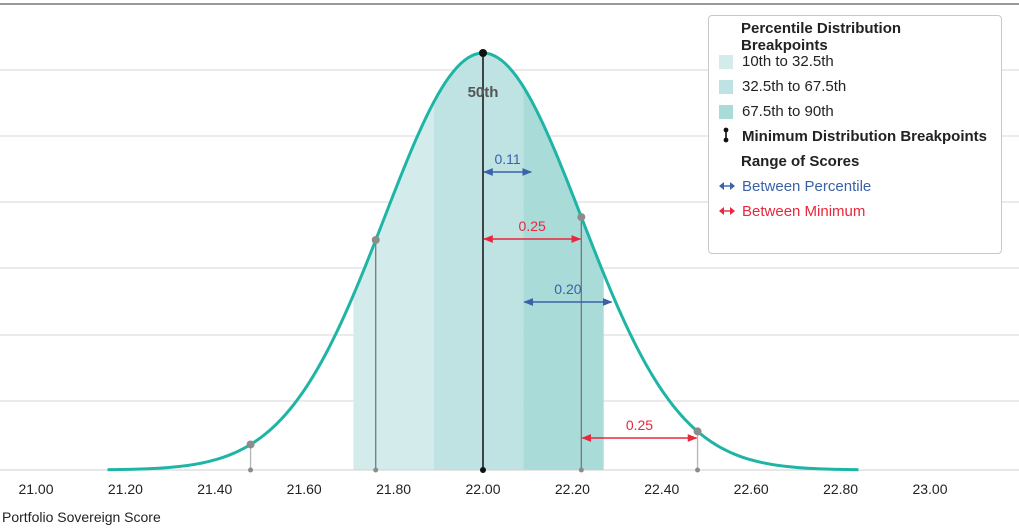 The width and height of the screenshot is (1019, 529). I want to click on legend-label-band-2: 32.5th to 67.5th, so click(794, 86).